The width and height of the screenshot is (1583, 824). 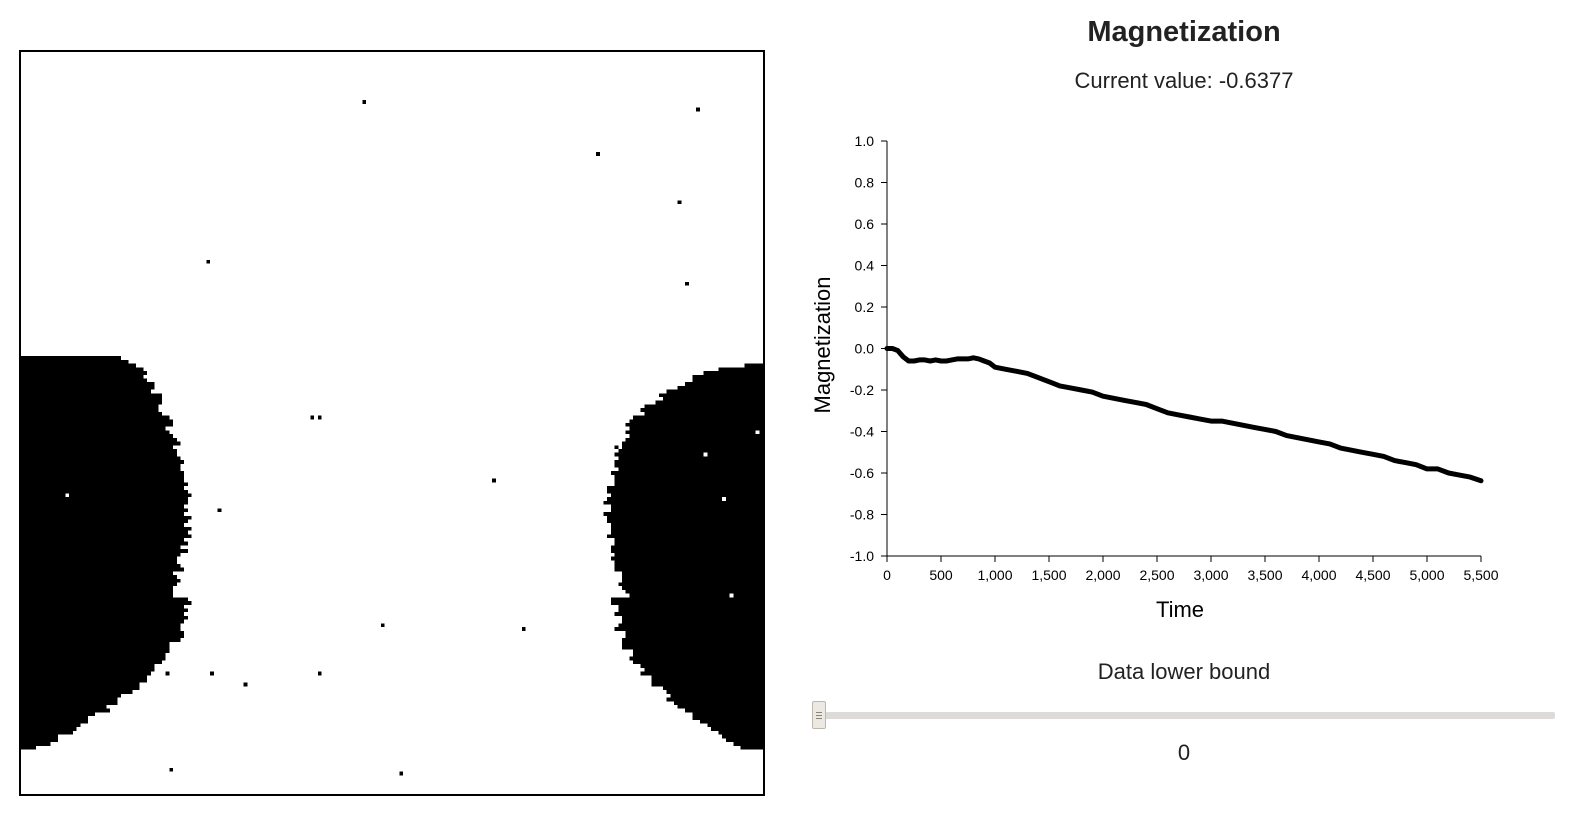 What do you see at coordinates (1183, 715) in the screenshot?
I see `lower-bound-slider-track` at bounding box center [1183, 715].